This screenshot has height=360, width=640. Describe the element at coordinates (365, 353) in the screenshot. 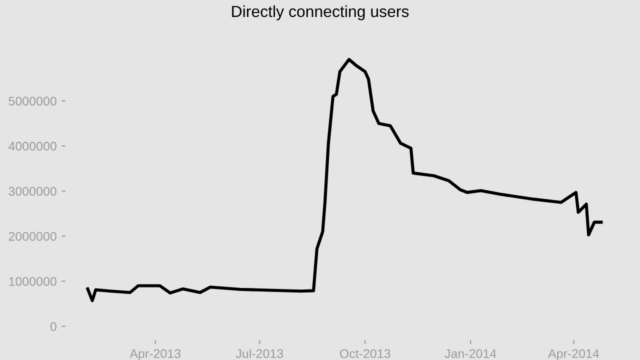

I see `x-tick-label: Oct-2013` at that location.